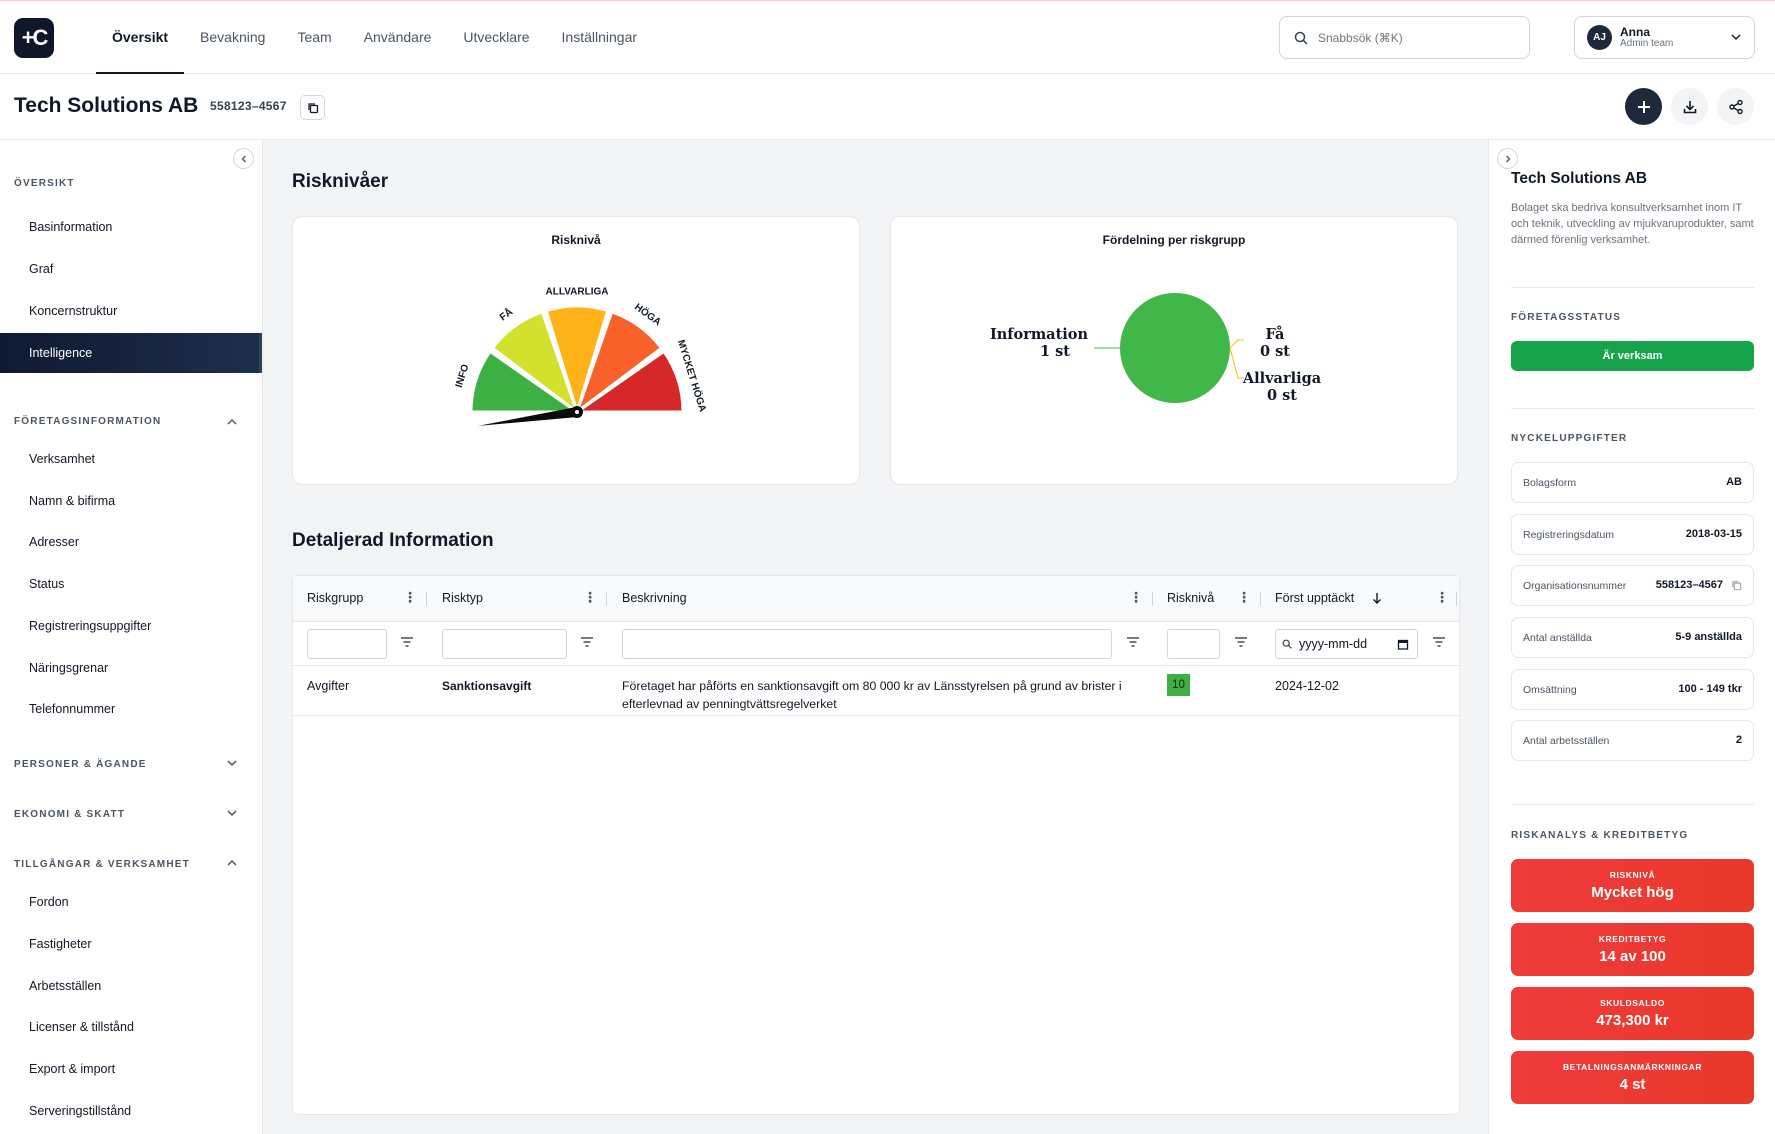  Describe the element at coordinates (72, 501) in the screenshot. I see `sidebar-item-namn-bifirma: Namn & bifirma` at that location.